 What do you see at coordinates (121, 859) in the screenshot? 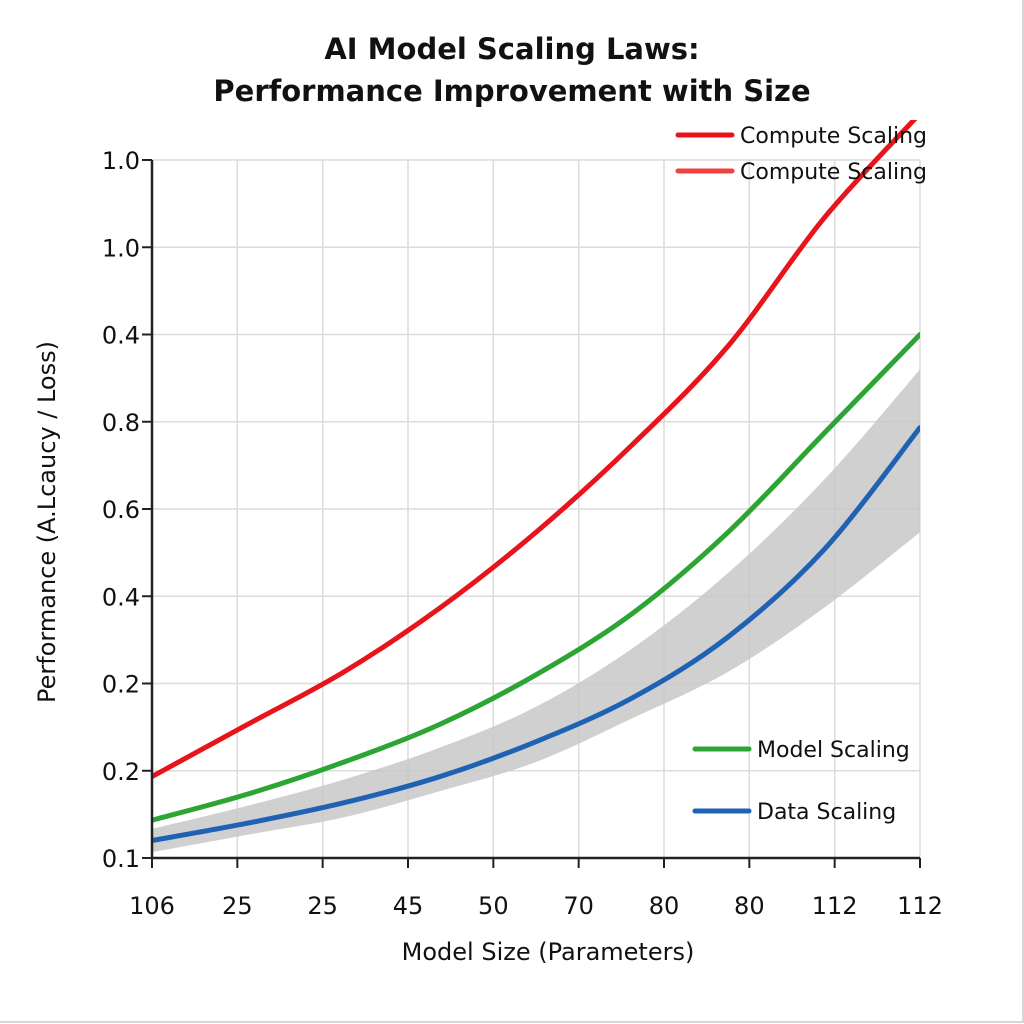
I see `y-tick-label: 0.1` at bounding box center [121, 859].